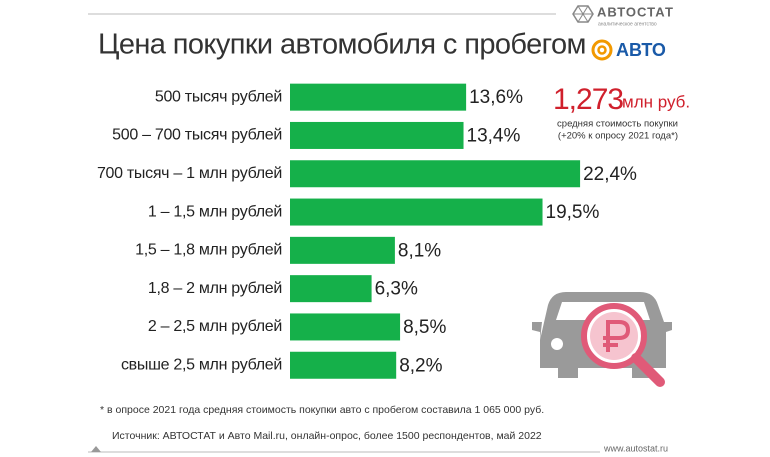 The height and width of the screenshot is (457, 770). What do you see at coordinates (635, 11) in the screenshot?
I see `autostat-name: АВТОСТАТ` at bounding box center [635, 11].